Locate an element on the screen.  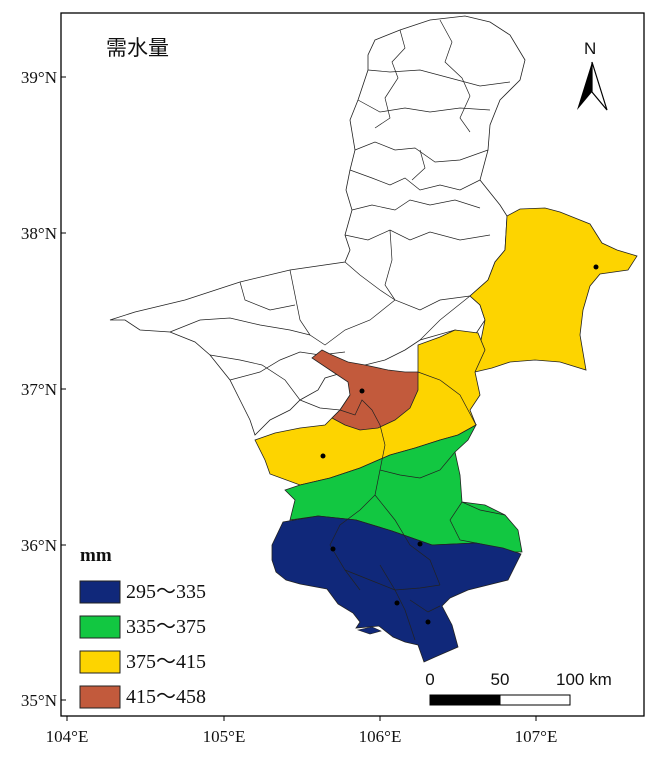
lat-label: 35°N is located at coordinates (39, 700).